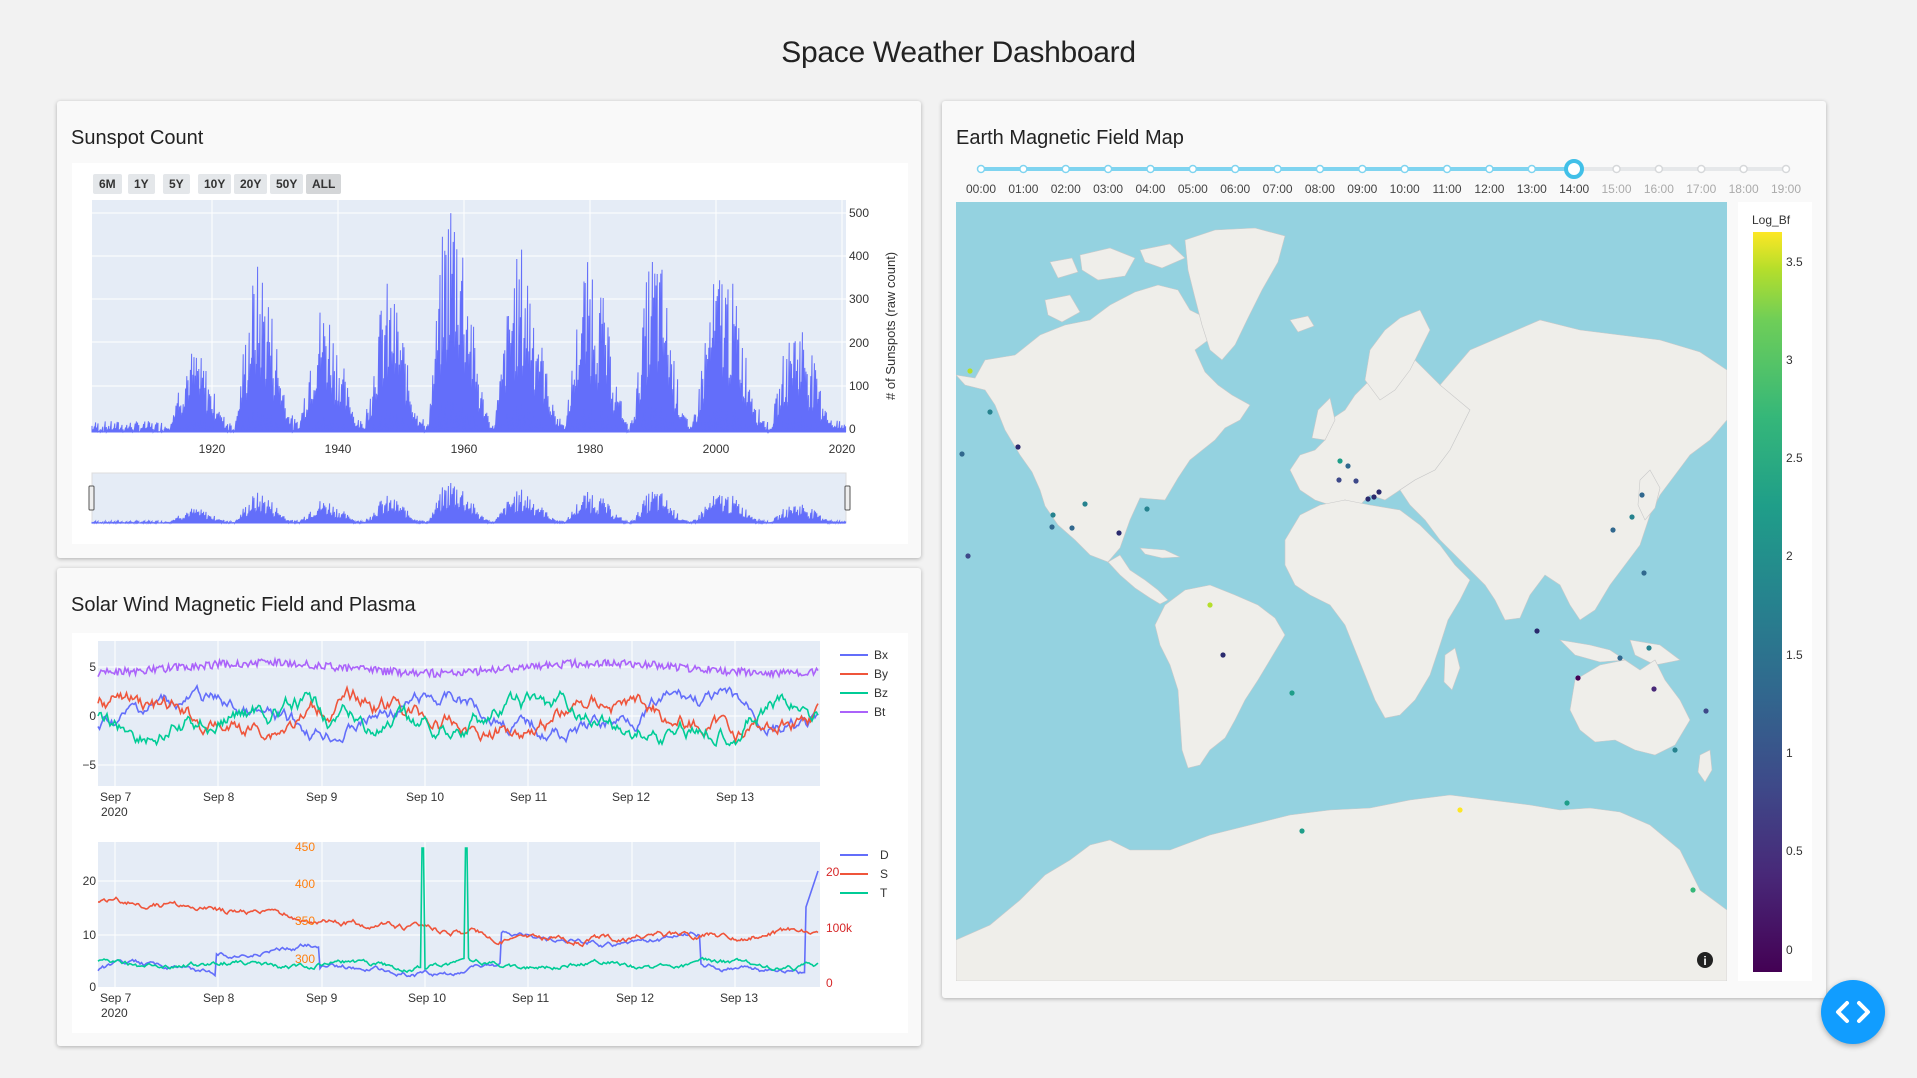 The width and height of the screenshot is (1917, 1078). I want to click on range-button-50y: 50Y, so click(287, 184).